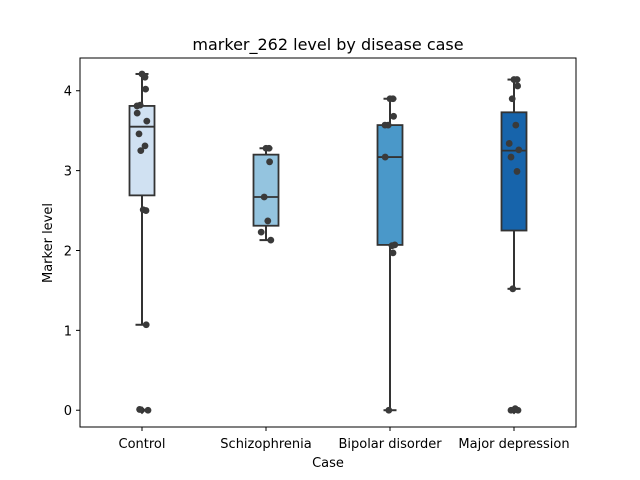 The height and width of the screenshot is (480, 640). What do you see at coordinates (513, 444) in the screenshot?
I see `x-tick-label-3: Major depression` at bounding box center [513, 444].